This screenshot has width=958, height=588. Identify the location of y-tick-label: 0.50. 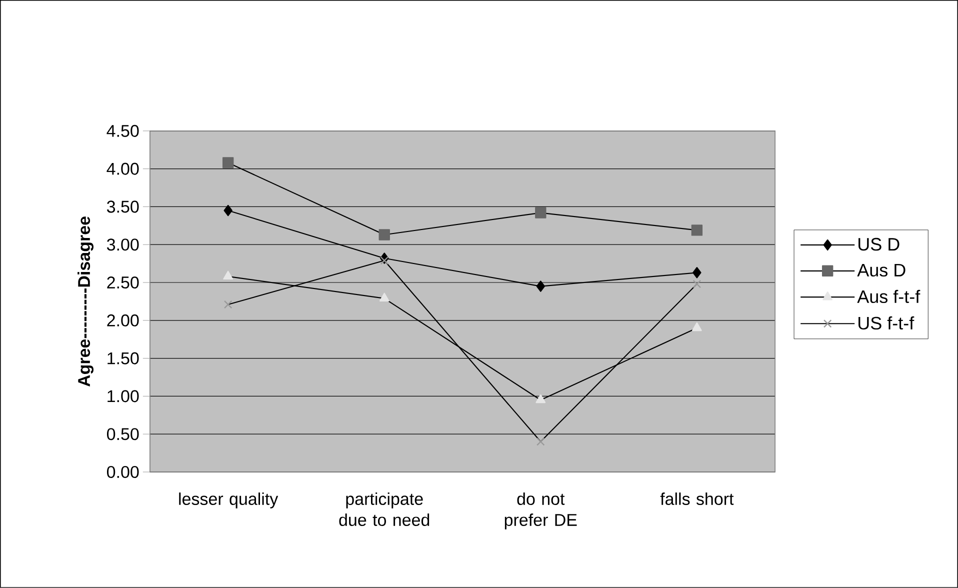
(122, 434).